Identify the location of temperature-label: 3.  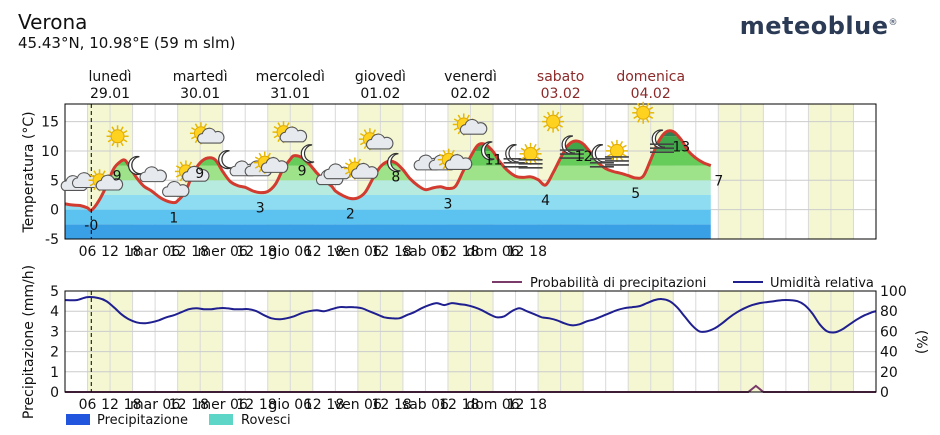
(448, 205).